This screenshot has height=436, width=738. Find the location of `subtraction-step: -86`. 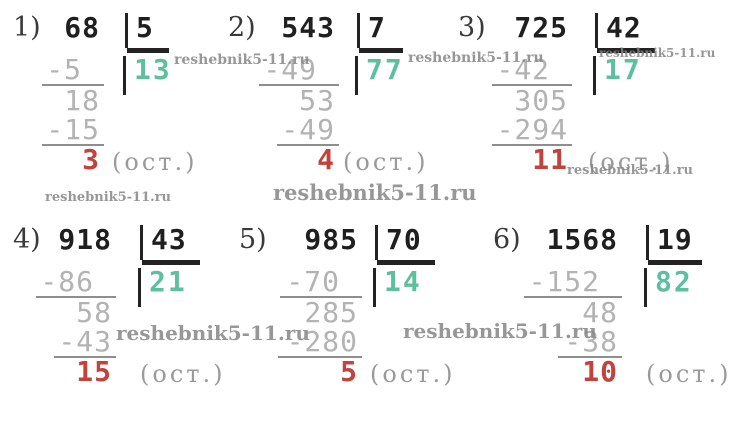

subtraction-step: -86 is located at coordinates (67, 281).